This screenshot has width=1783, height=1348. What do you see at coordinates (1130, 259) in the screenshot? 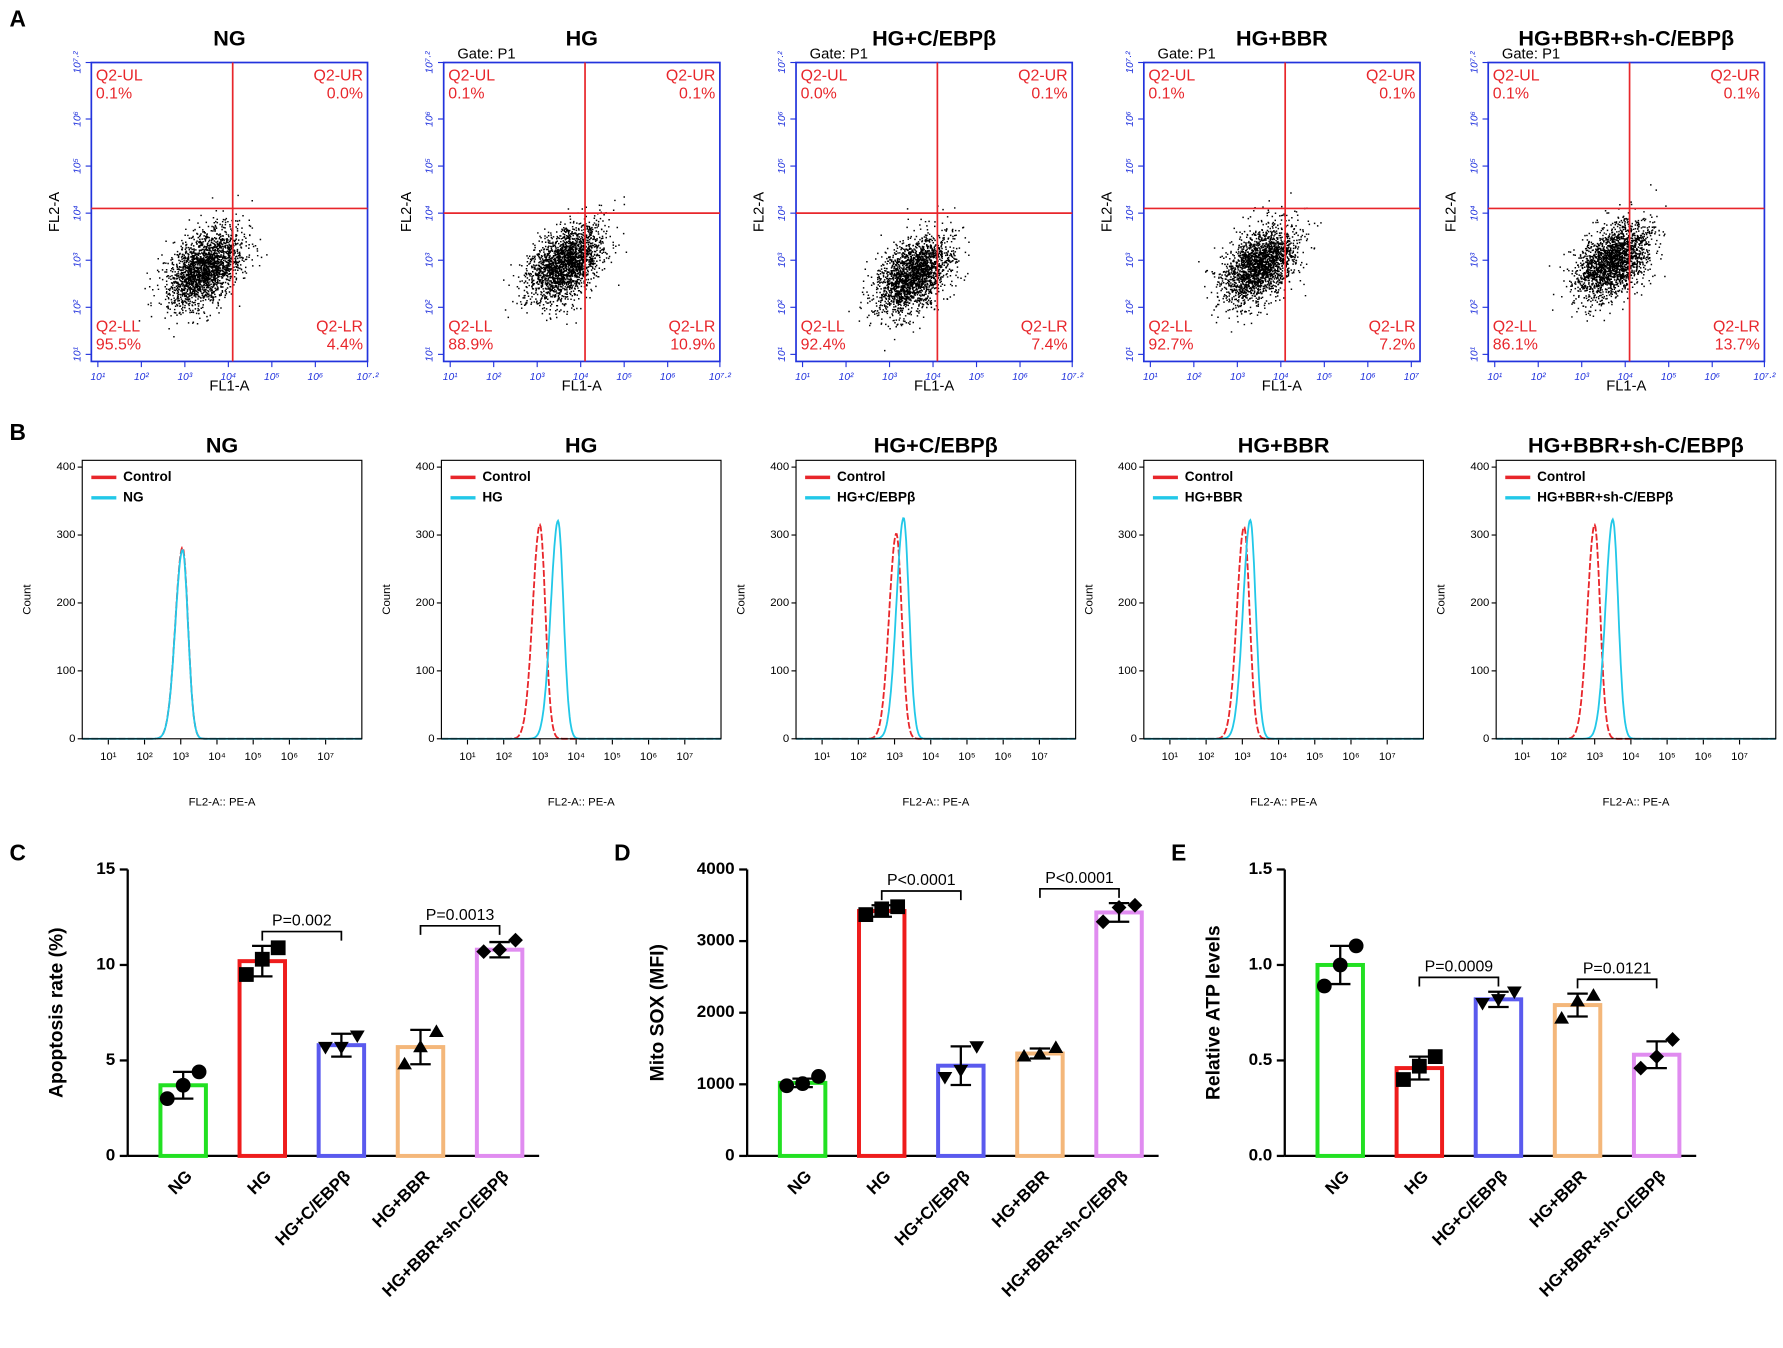
I see `y-tick-label: 10³` at bounding box center [1130, 259].